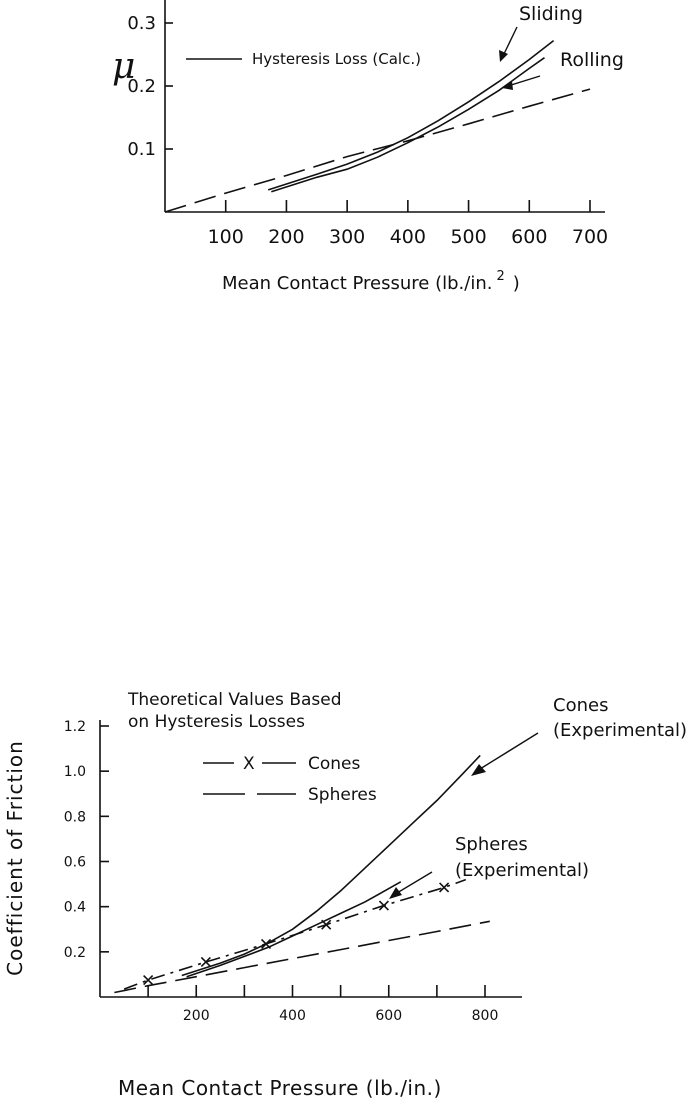 The image size is (694, 1104). What do you see at coordinates (336, 59) in the screenshot?
I see `chart-1-legend-label: Hysteresis Loss (Calc.)` at bounding box center [336, 59].